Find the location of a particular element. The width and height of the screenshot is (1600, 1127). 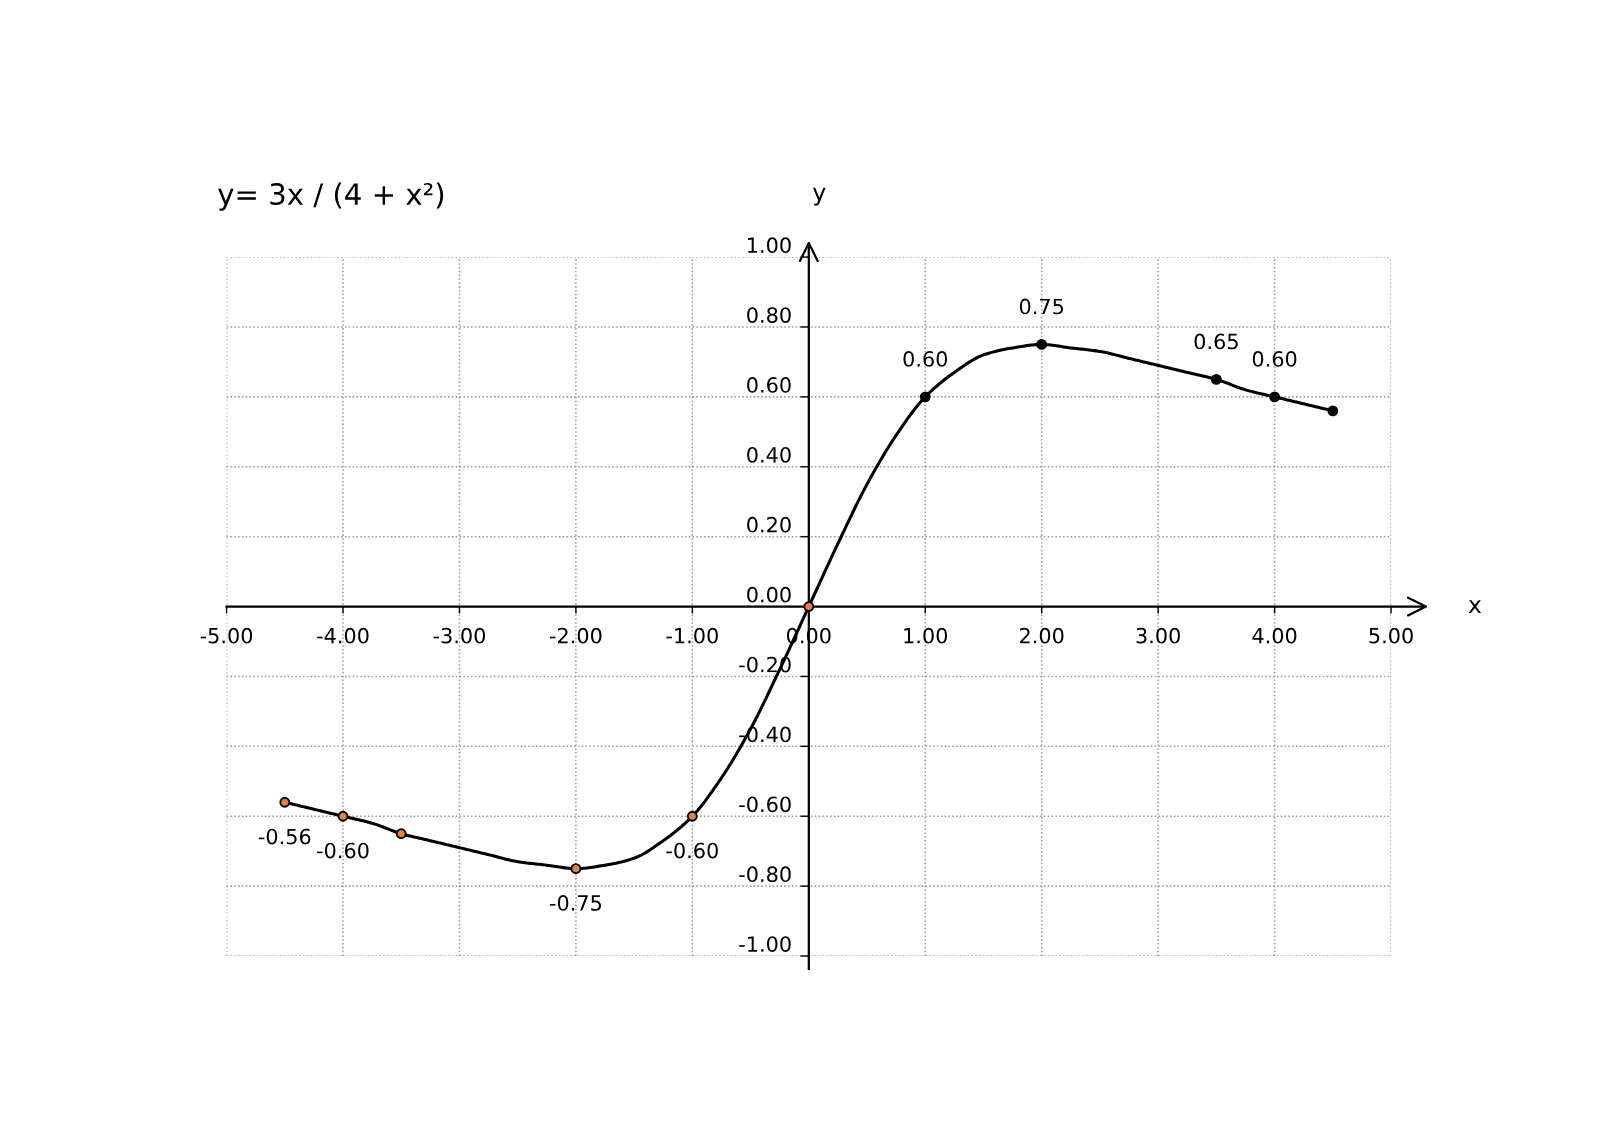

y-tick-label: -0.80 is located at coordinates (765, 874).